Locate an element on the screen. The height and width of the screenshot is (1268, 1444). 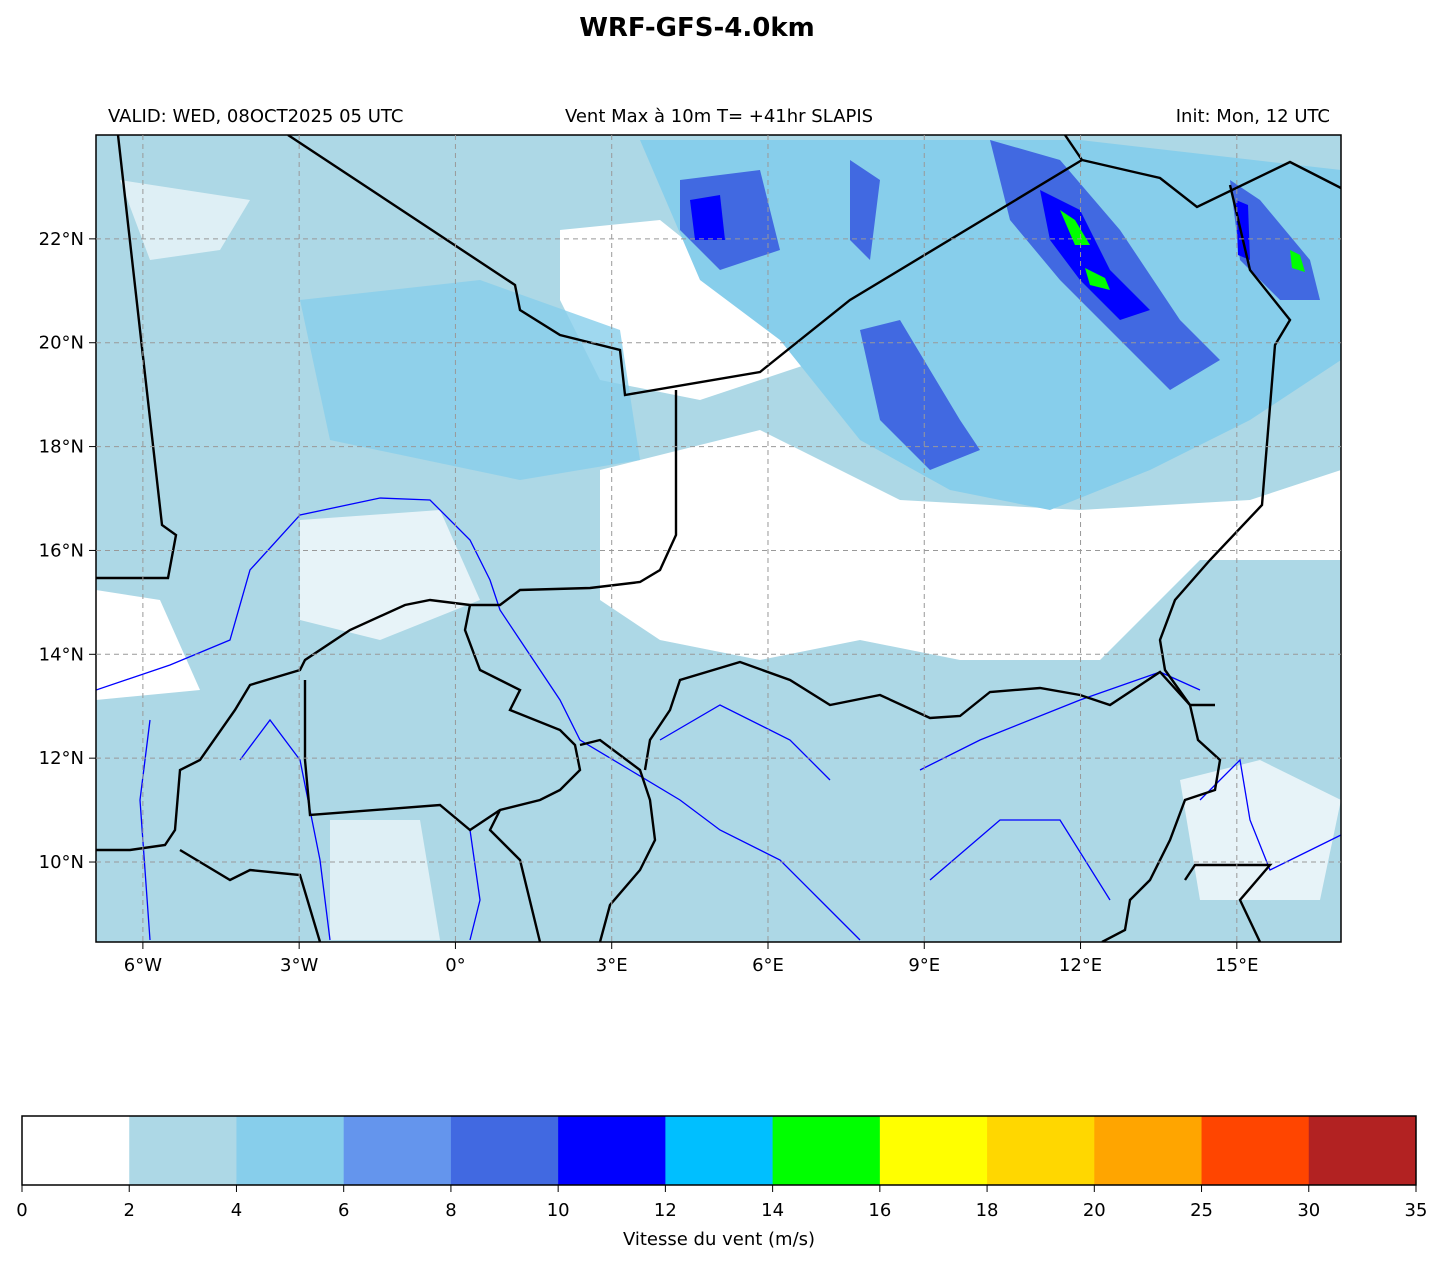
colorbar-tick-label: 25 is located at coordinates (1201, 1210).